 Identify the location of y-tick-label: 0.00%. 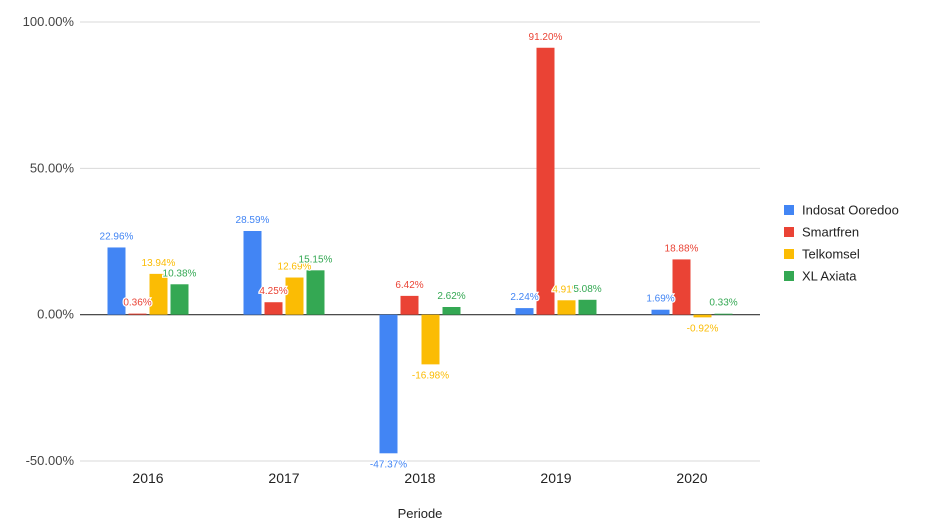
(55, 314).